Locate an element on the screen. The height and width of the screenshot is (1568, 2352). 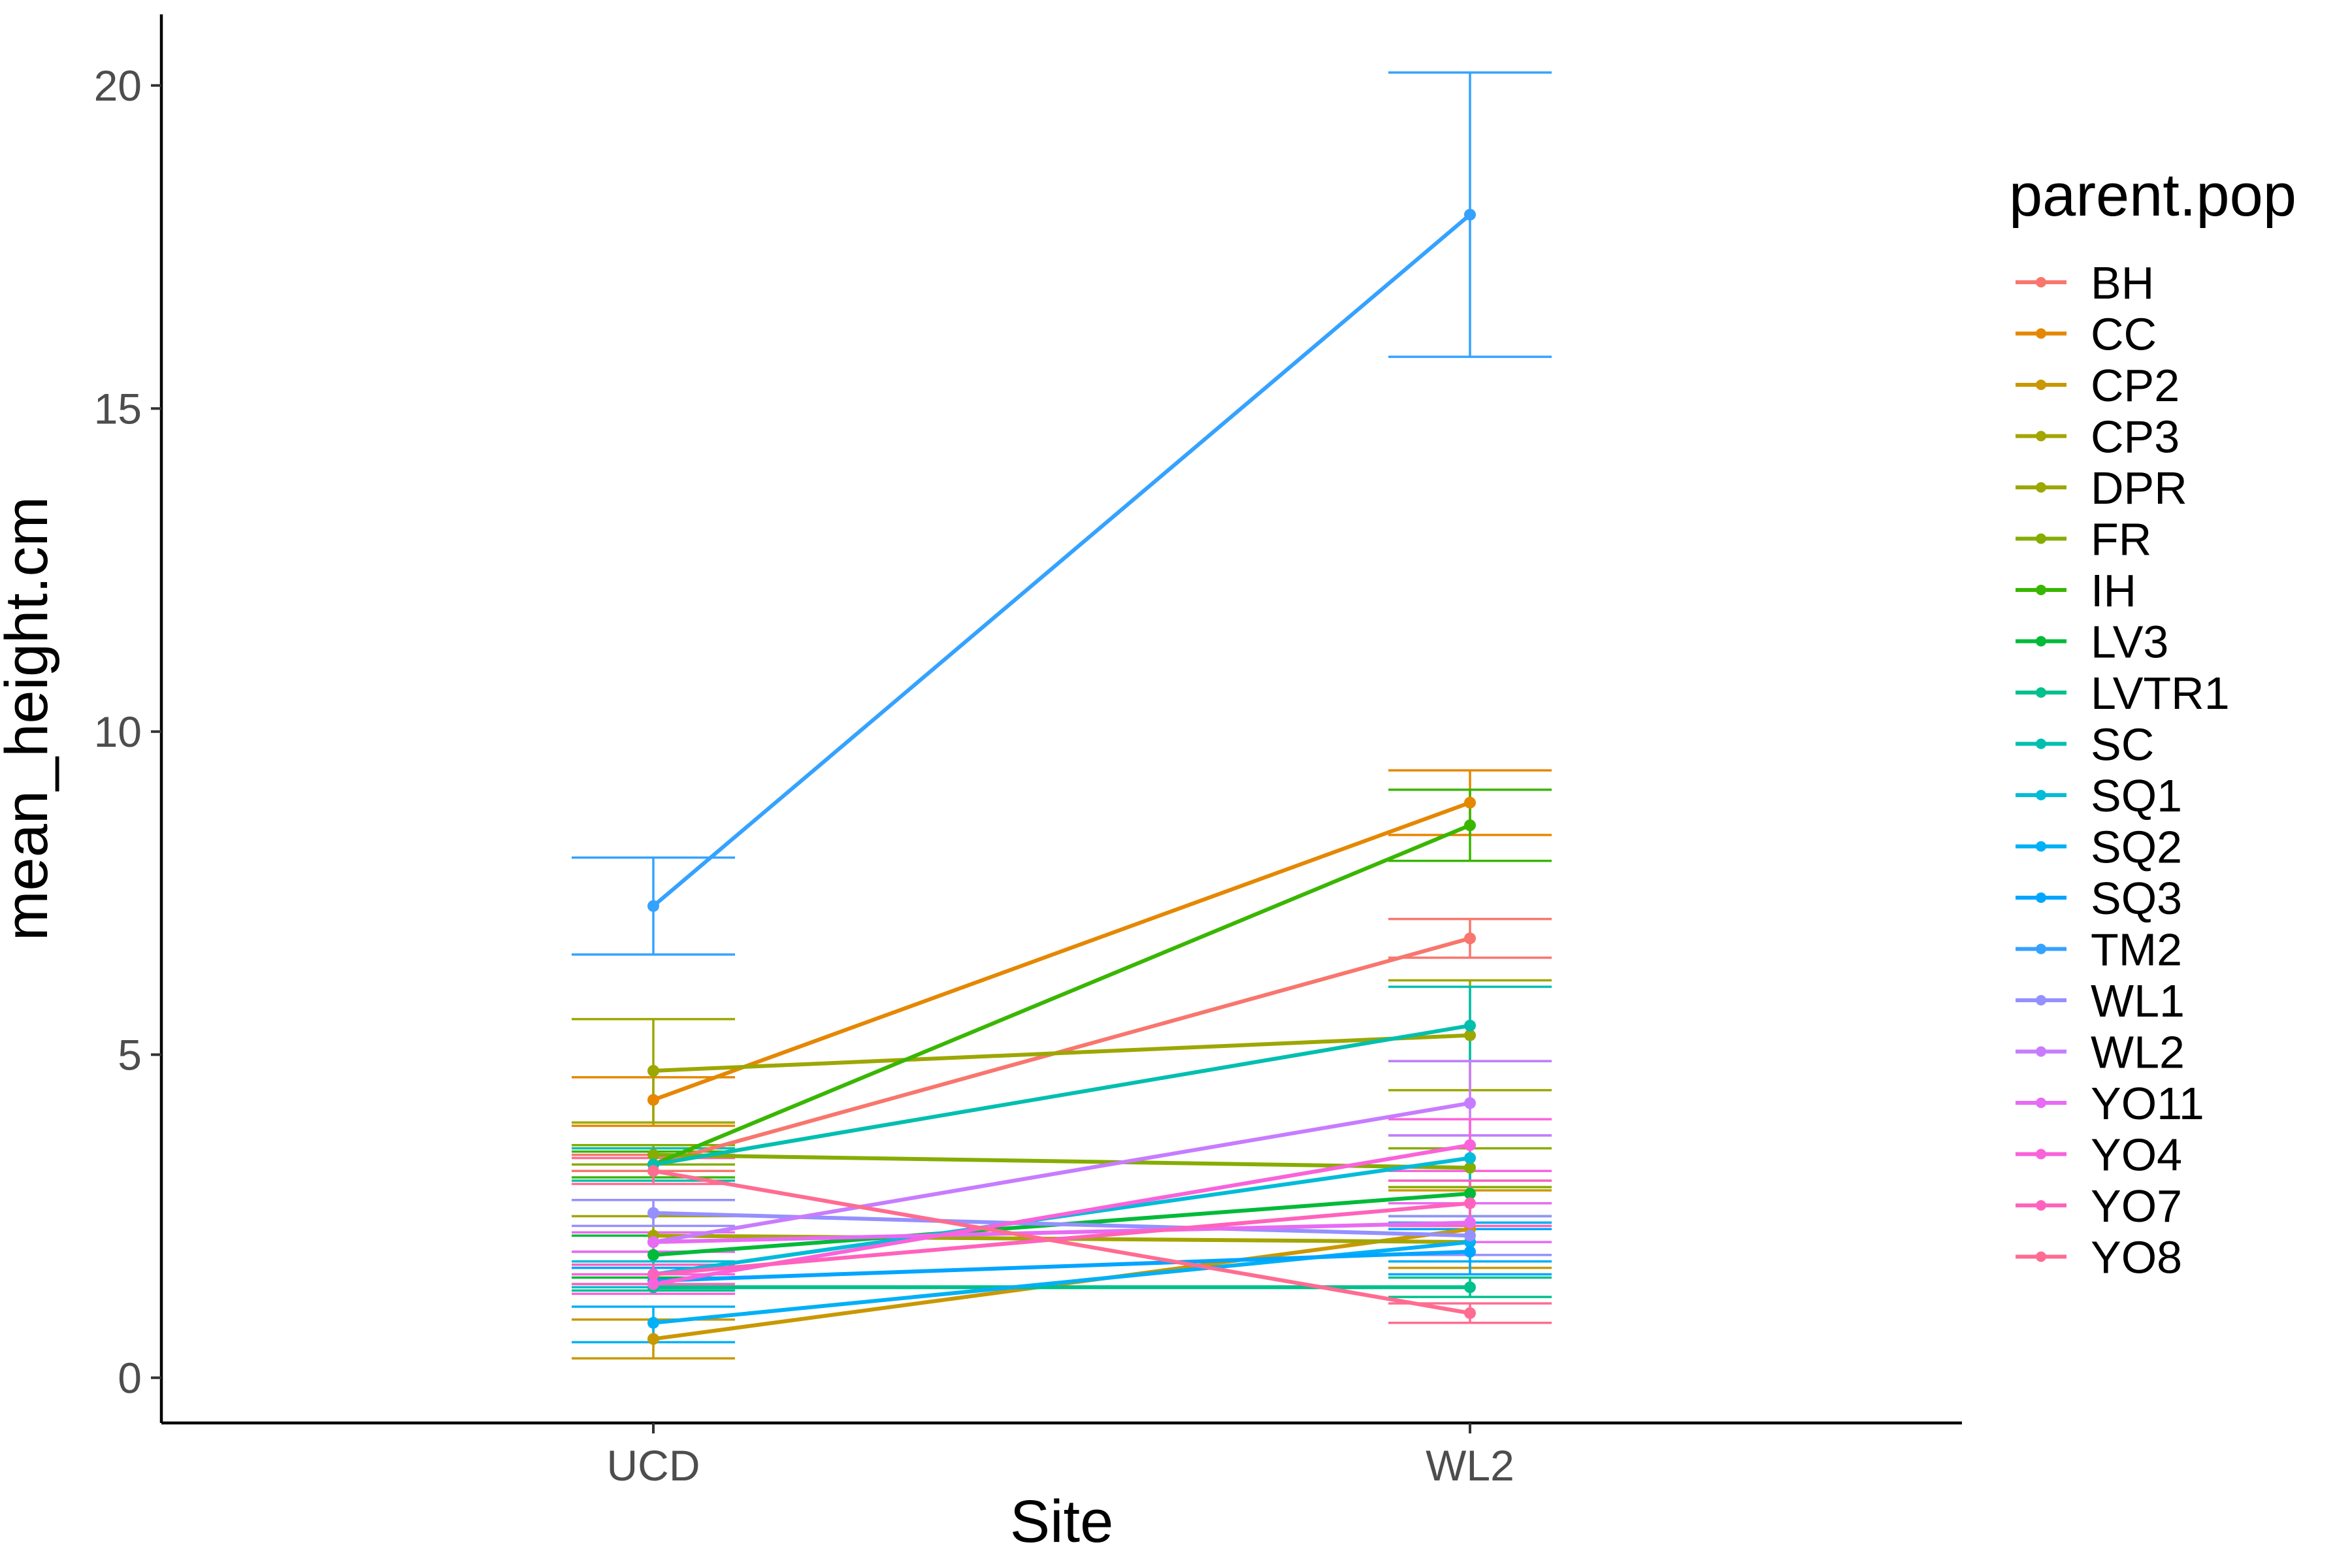
x-ticks: UCD WL2 is located at coordinates (1060, 1456).